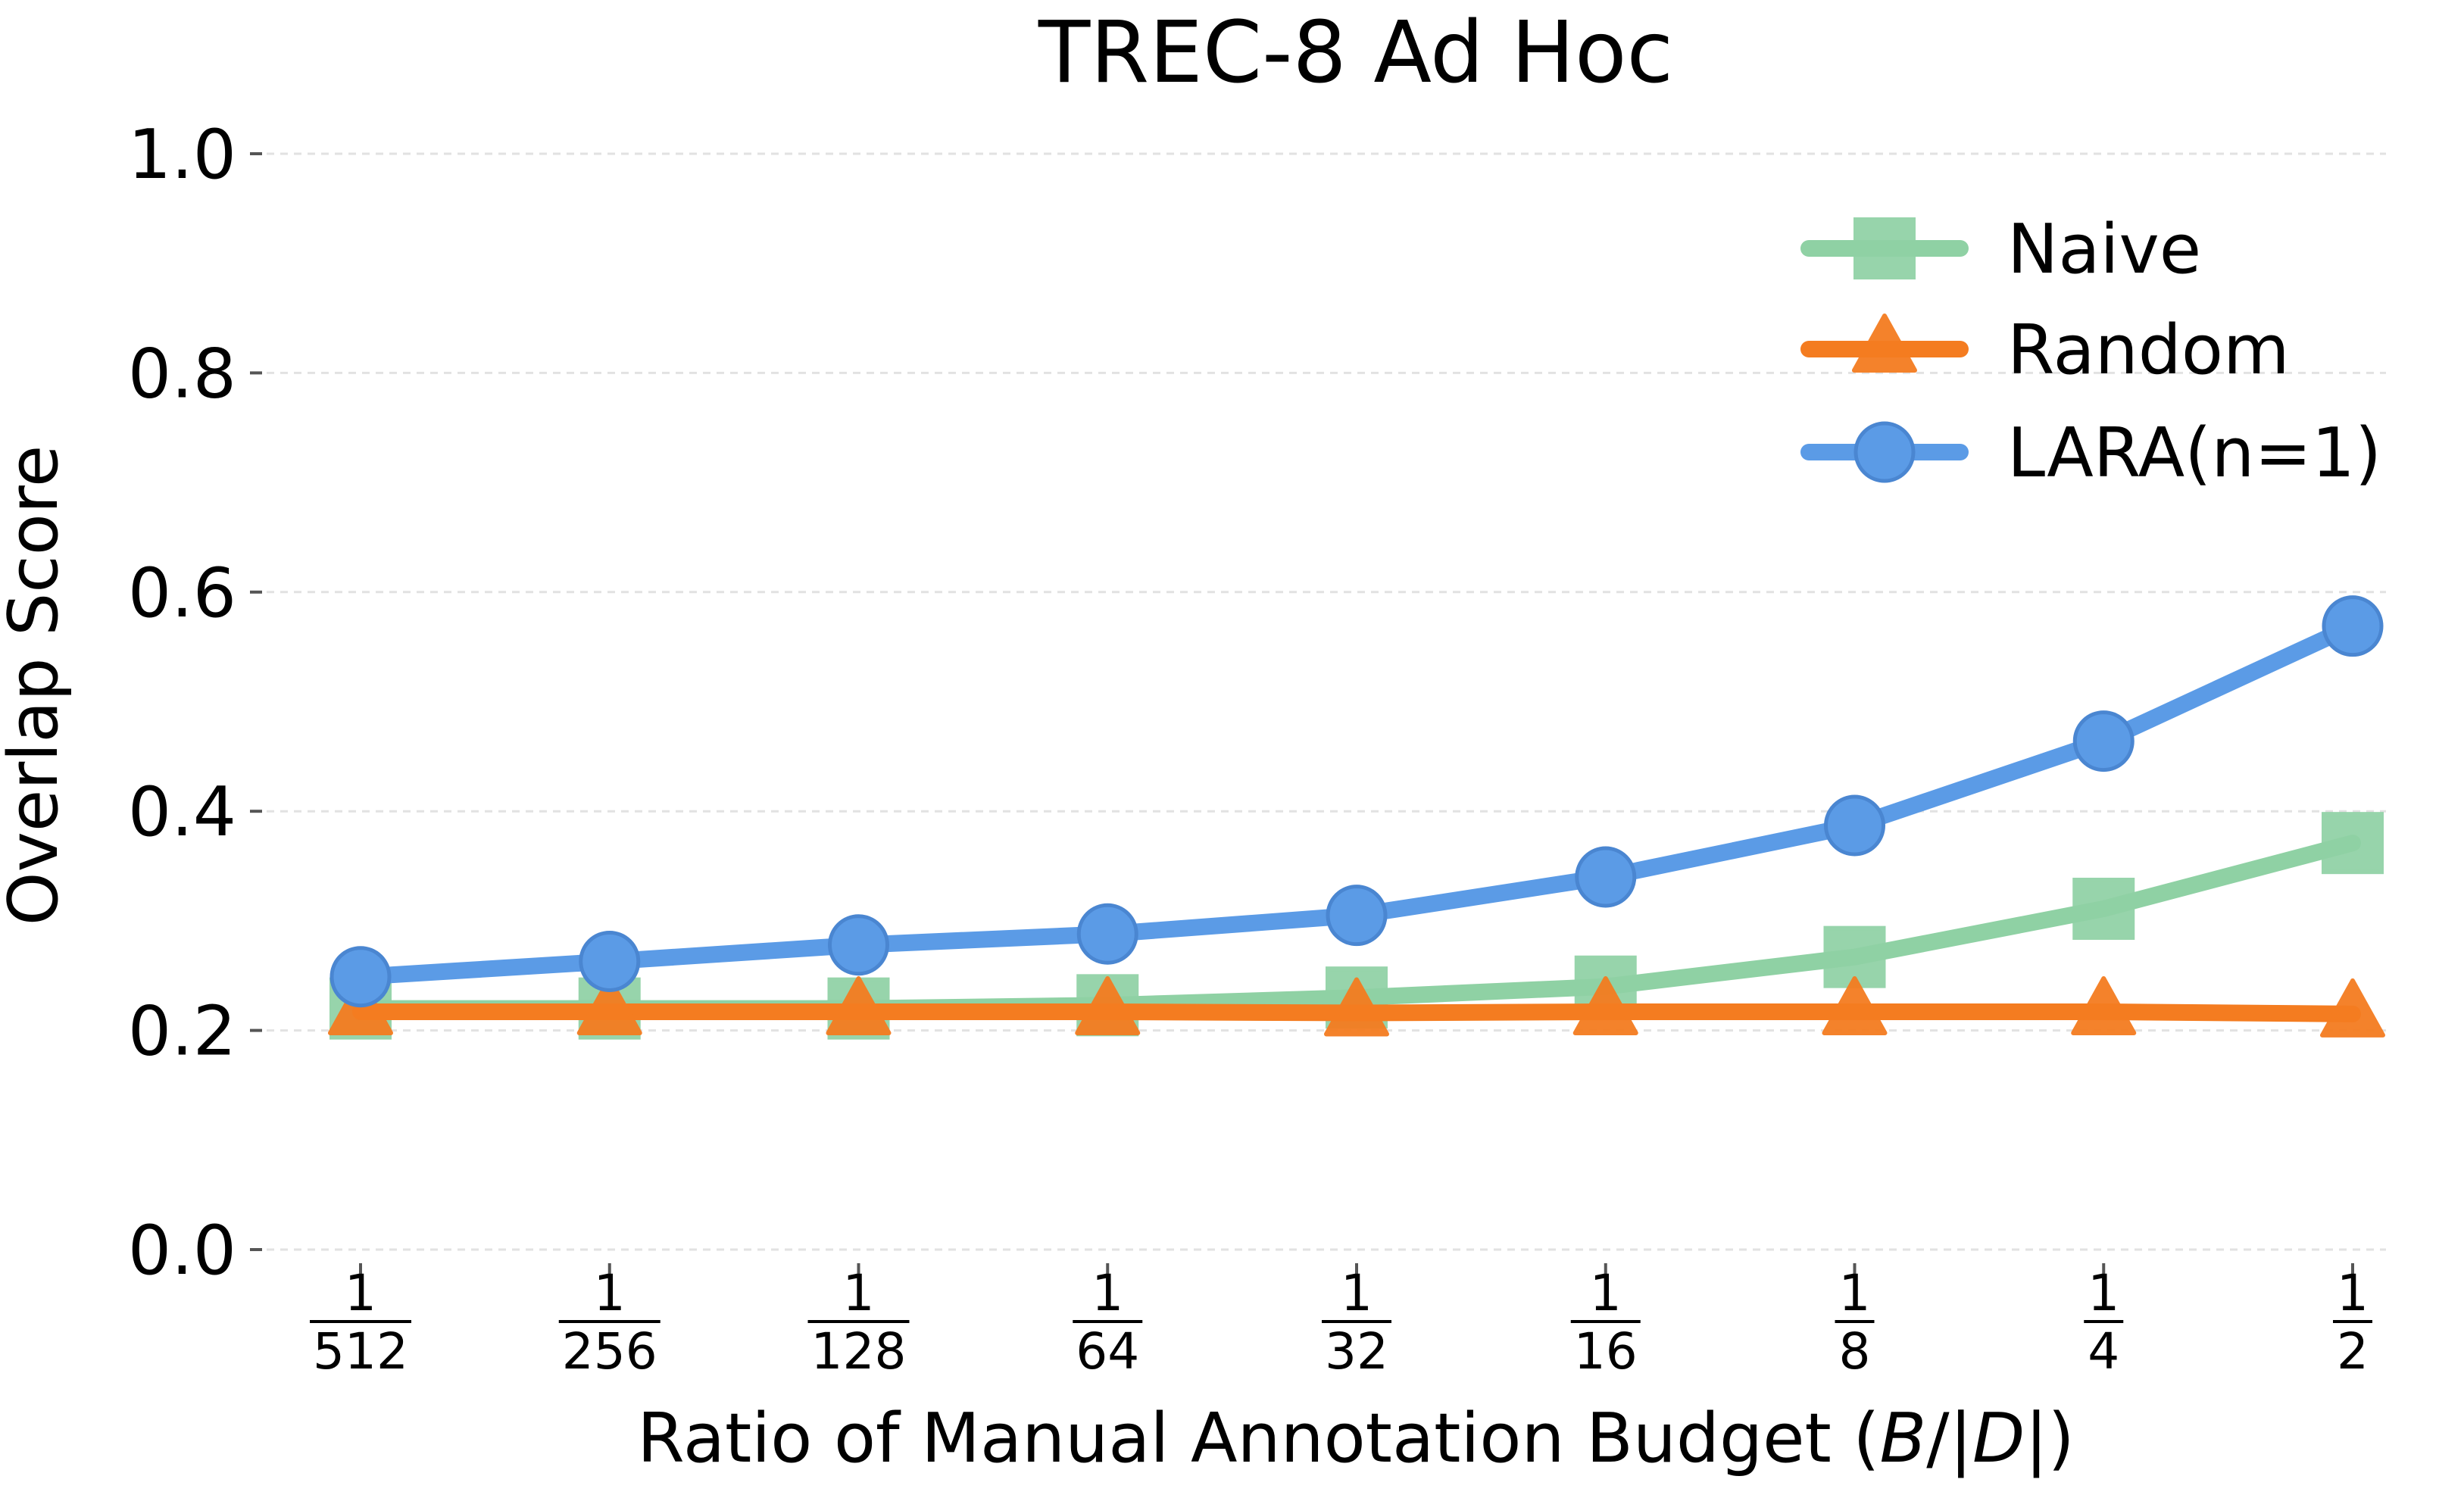 The width and height of the screenshot is (2464, 1498). Describe the element at coordinates (2148, 350) in the screenshot. I see `legend-label: Random` at that location.